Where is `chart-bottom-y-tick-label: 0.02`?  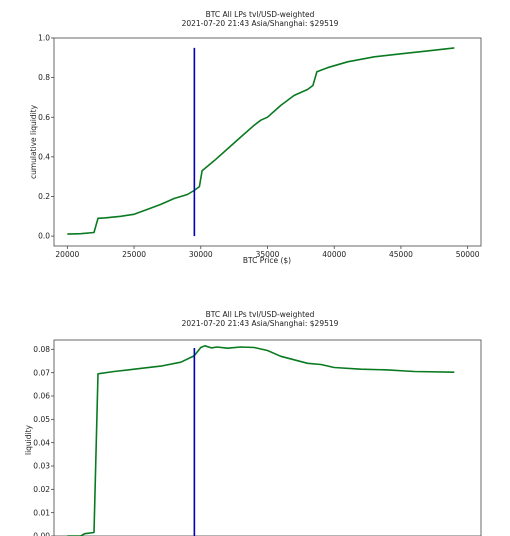
chart-bottom-y-tick-label: 0.02 is located at coordinates (41, 489).